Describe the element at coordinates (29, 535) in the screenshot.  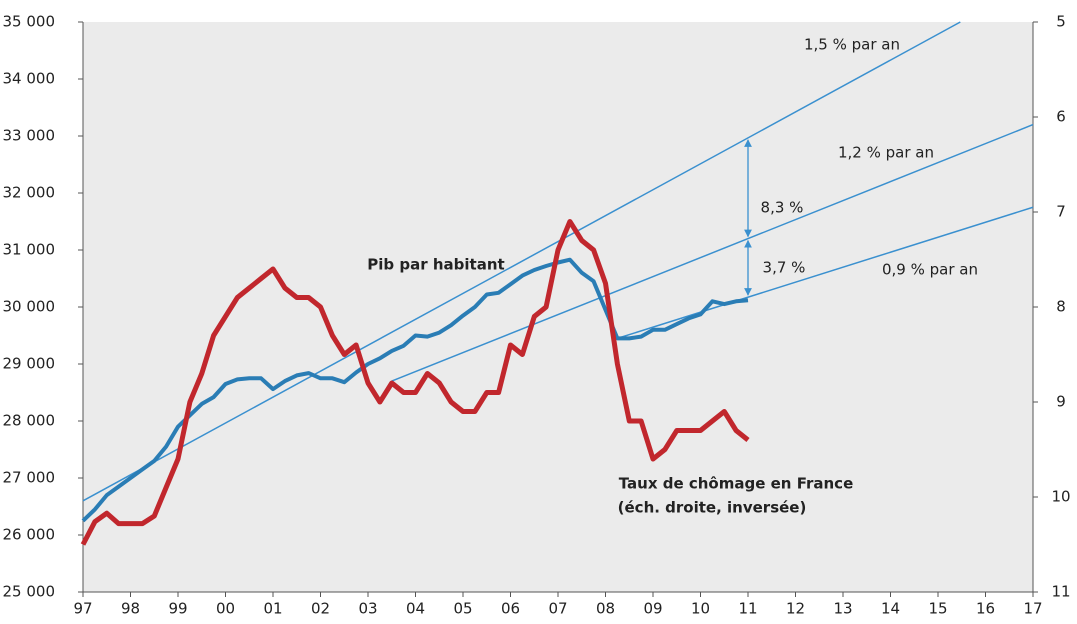
I see `y-tick-label: 26 000` at that location.